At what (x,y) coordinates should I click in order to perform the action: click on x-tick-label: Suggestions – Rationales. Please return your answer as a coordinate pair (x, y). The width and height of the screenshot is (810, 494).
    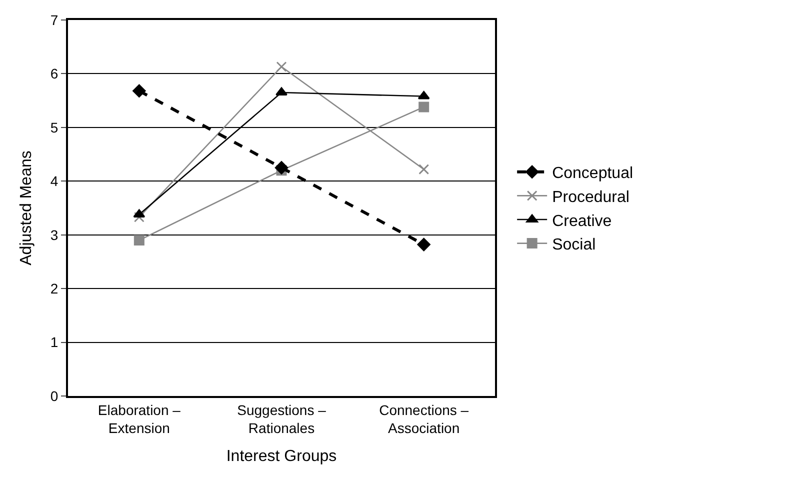
    Looking at the image, I should click on (281, 419).